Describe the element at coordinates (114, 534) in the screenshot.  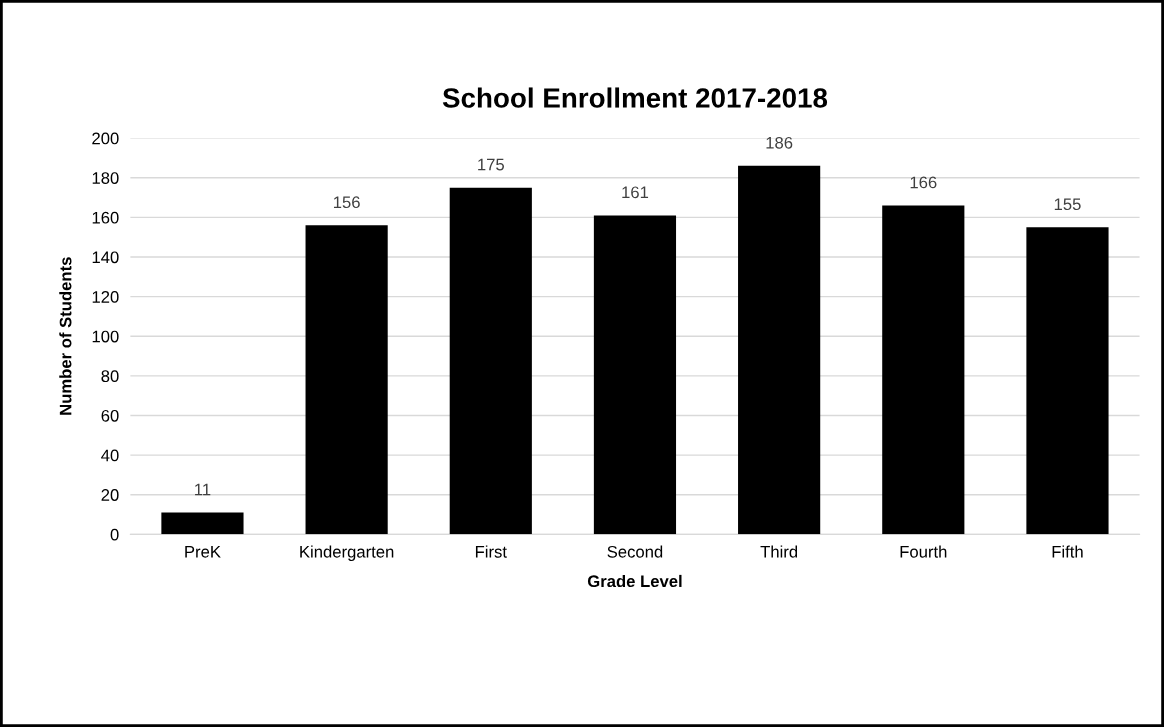
I see `y-tick-label: 0` at that location.